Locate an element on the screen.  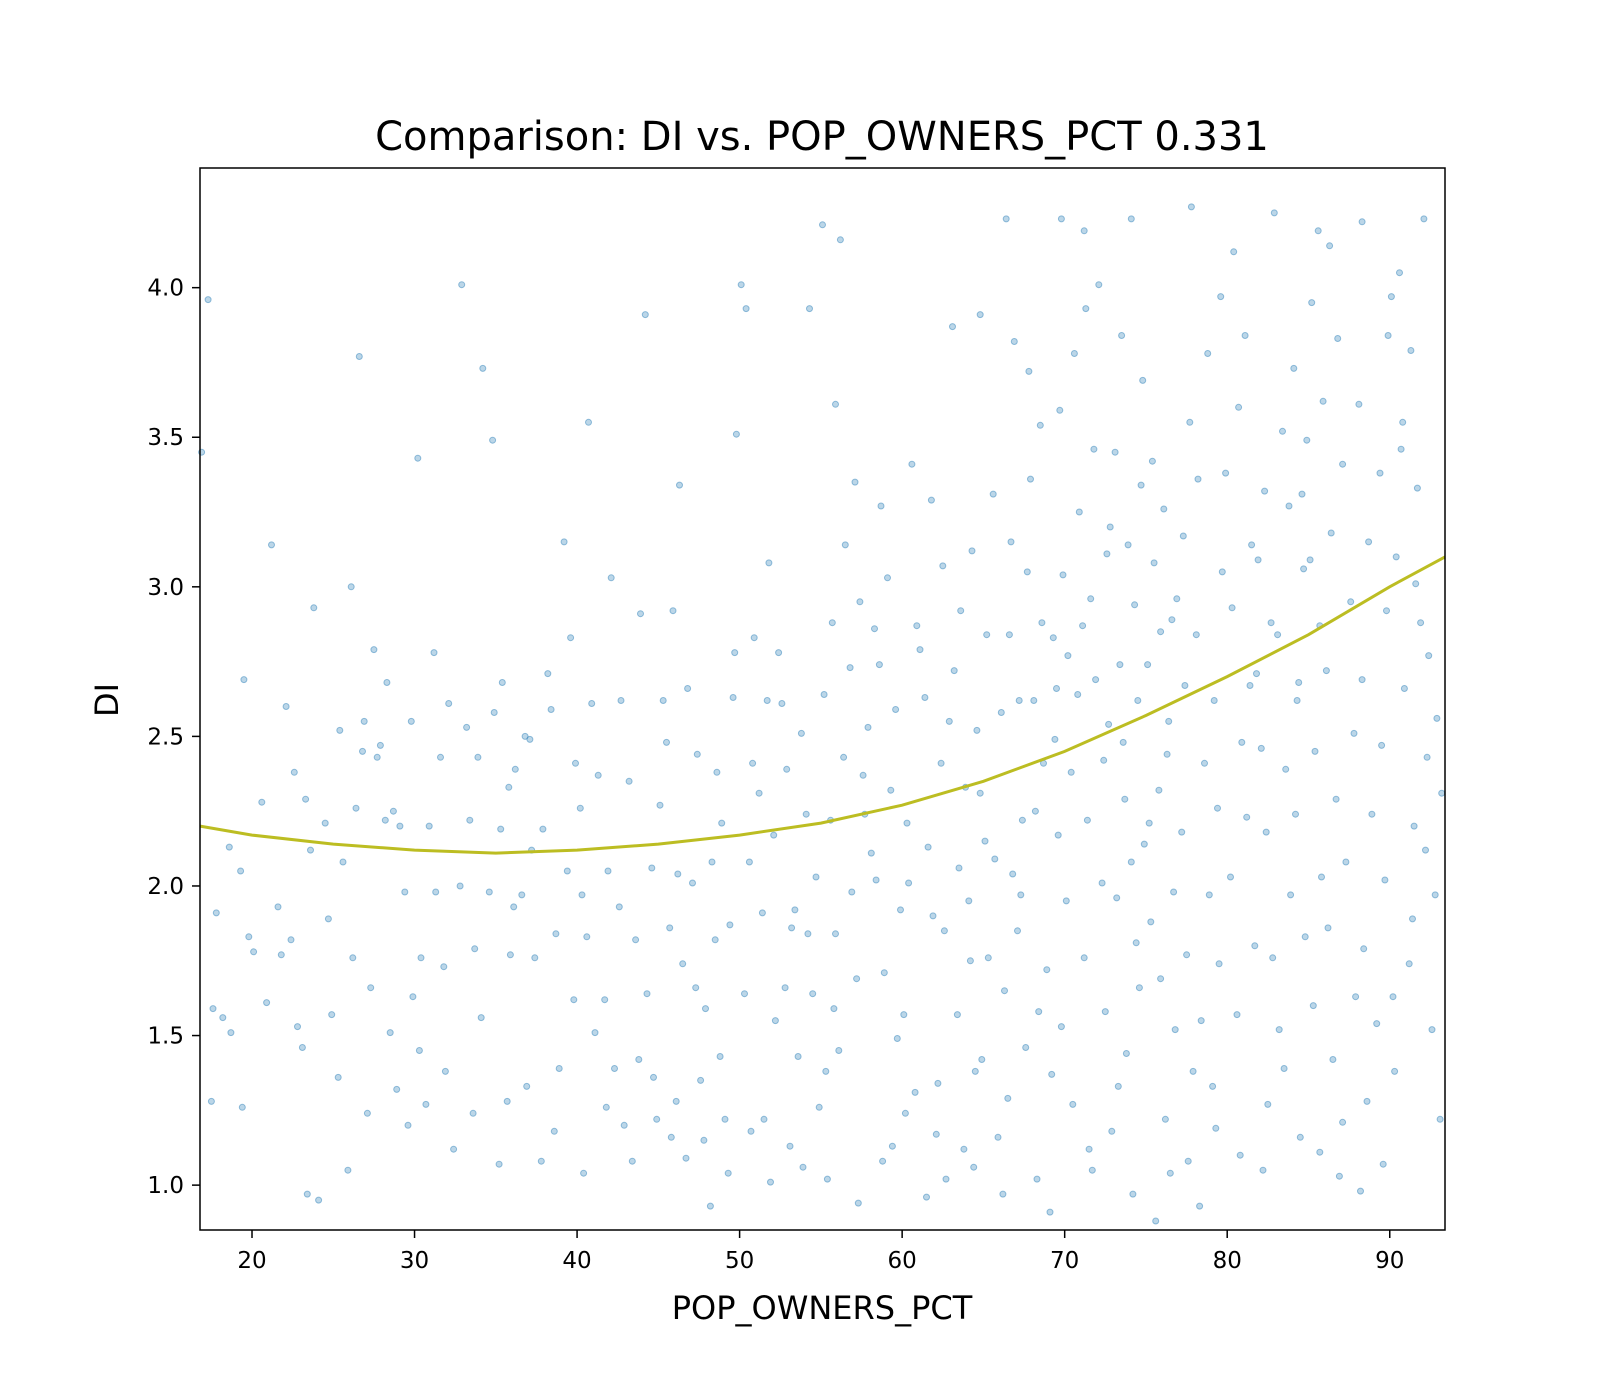
x-tick-label: 60 is located at coordinates (902, 1261).